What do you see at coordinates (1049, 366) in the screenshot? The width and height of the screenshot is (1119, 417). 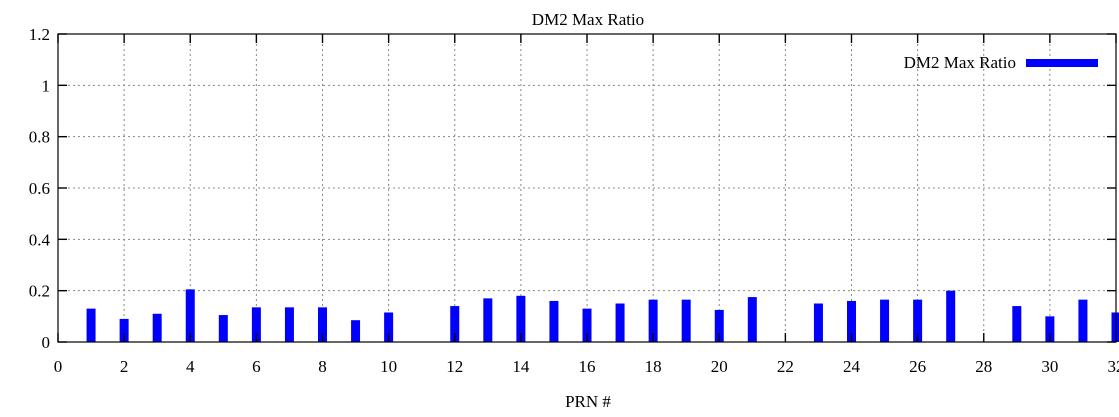 I see `x-tick-label: 30` at bounding box center [1049, 366].